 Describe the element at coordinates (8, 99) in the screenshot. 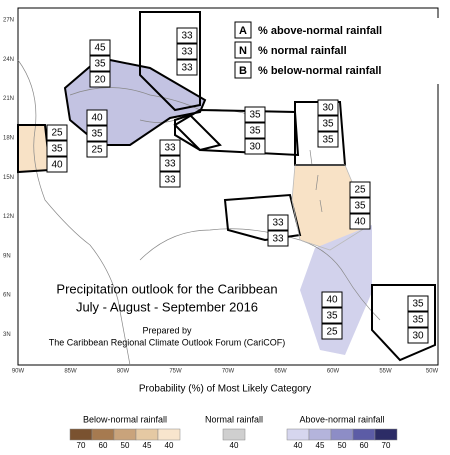

I see `lat-label: 21N` at that location.